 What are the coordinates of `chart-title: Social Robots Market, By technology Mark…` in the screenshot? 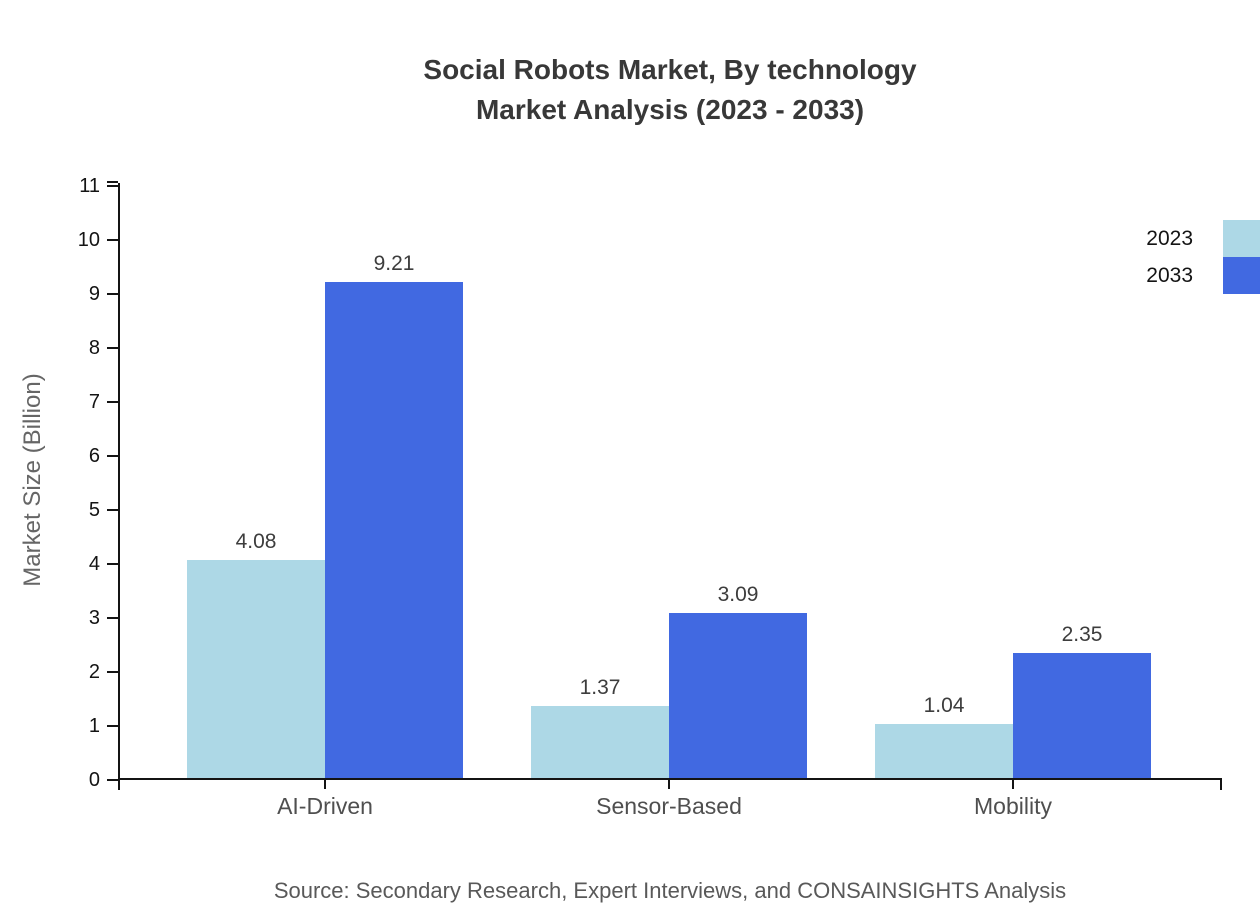 It's located at (670, 90).